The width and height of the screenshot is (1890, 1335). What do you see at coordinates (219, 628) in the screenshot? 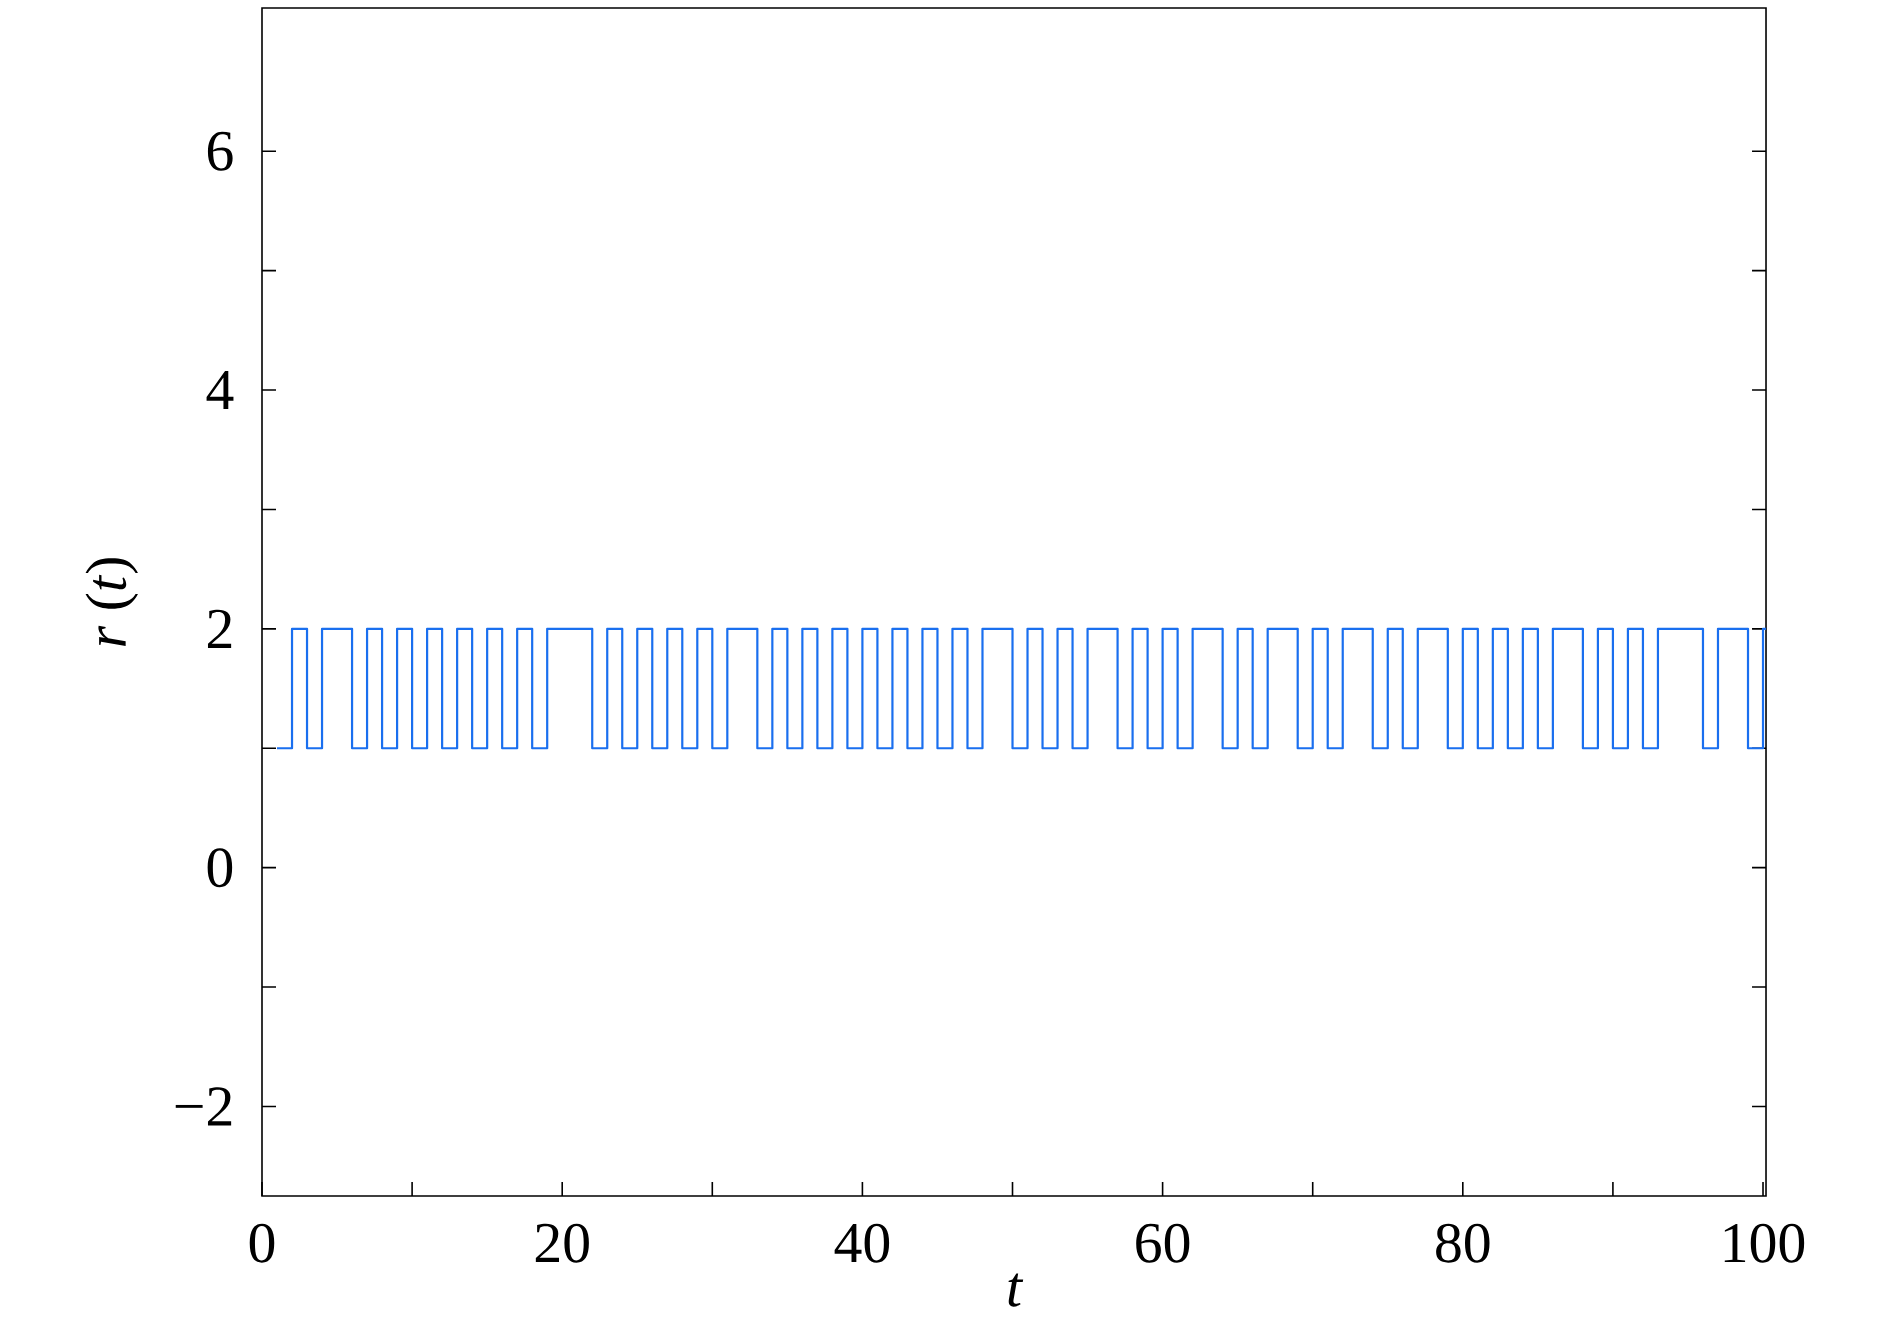
I see `y-tick-label: 2` at bounding box center [219, 628].